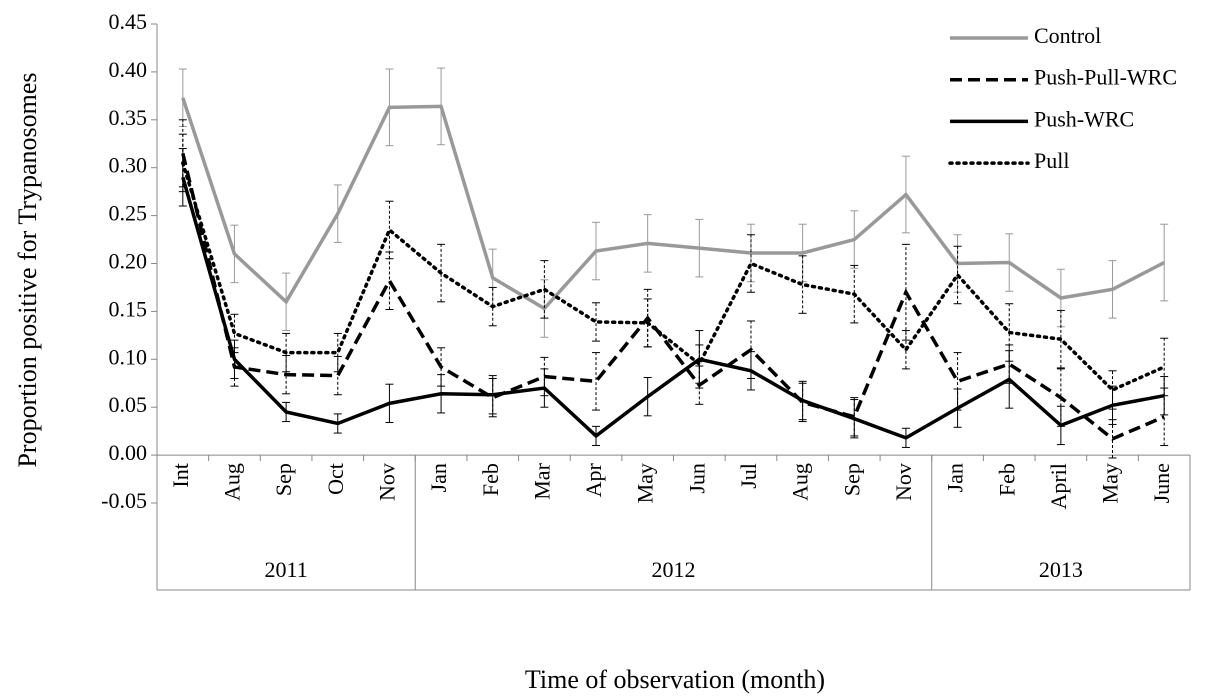 The width and height of the screenshot is (1223, 696). I want to click on y-tick-label: -0.05, so click(124, 500).